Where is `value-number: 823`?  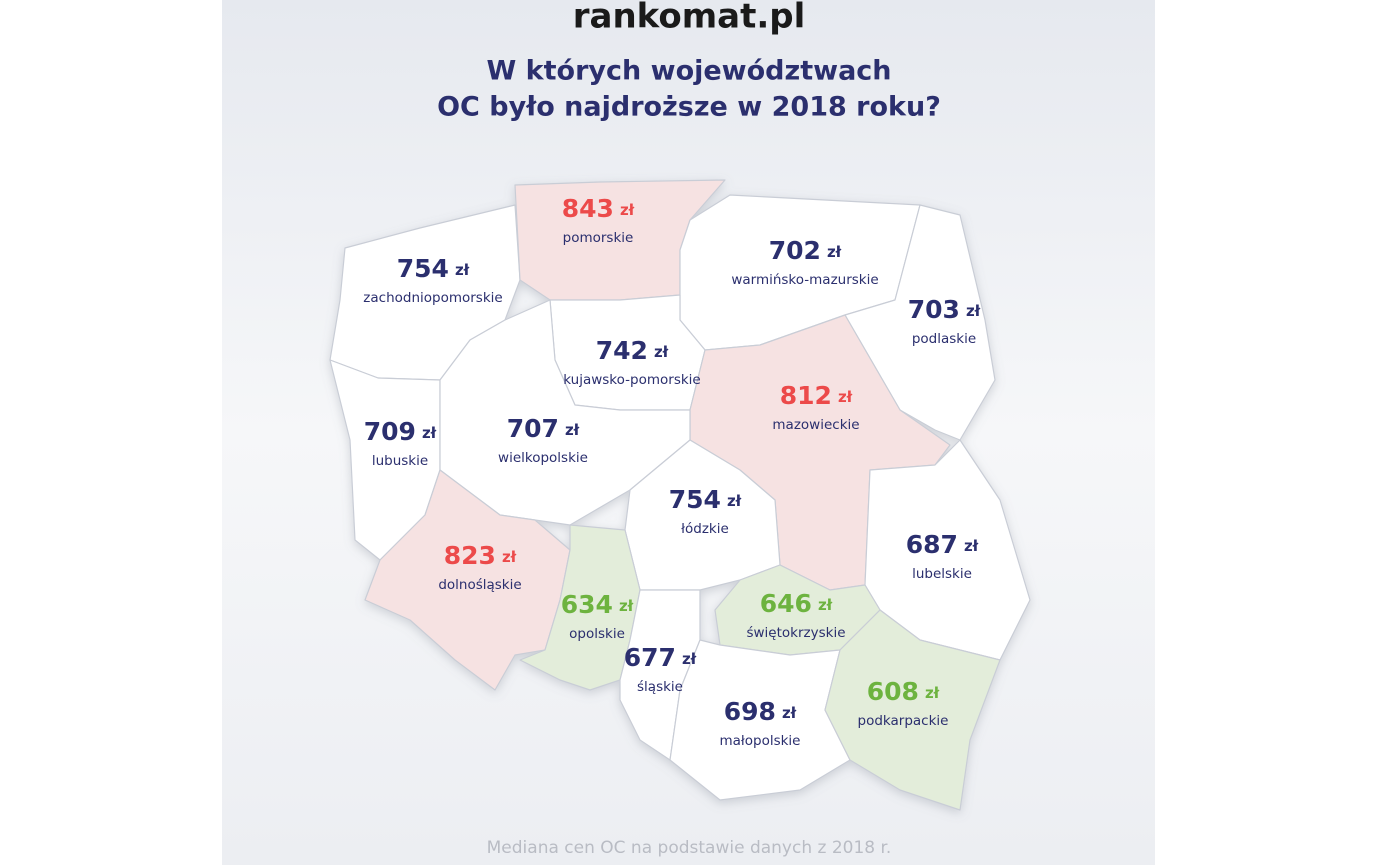 value-number: 823 is located at coordinates (470, 555).